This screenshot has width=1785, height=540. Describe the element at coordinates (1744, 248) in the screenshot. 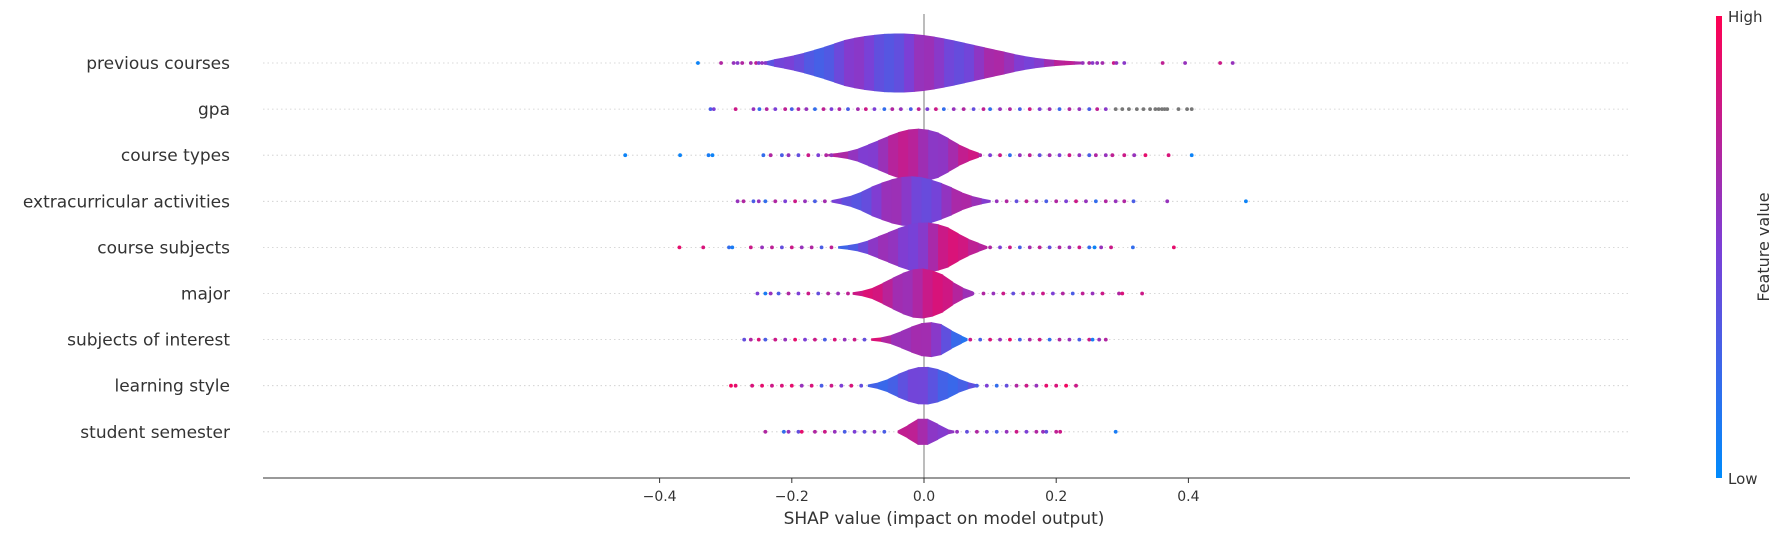

I see `colorbar: High Low Feature value` at that location.